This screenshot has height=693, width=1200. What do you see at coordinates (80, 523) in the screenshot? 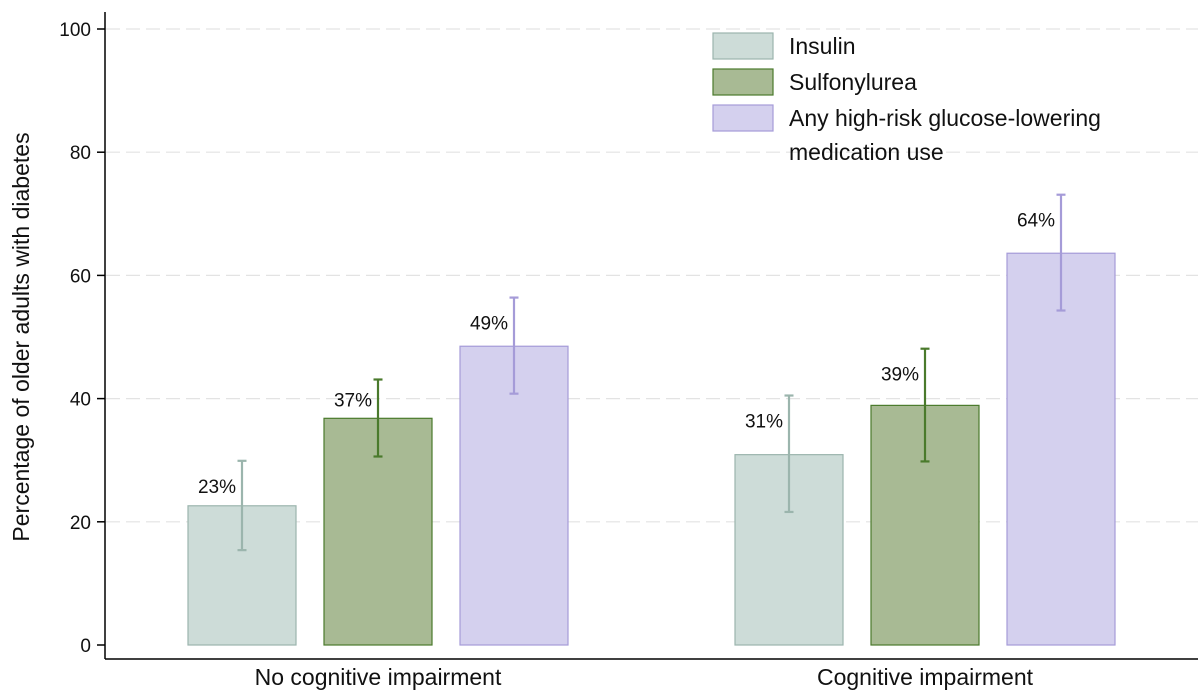
I see `y-tick-label: 20` at bounding box center [80, 523].